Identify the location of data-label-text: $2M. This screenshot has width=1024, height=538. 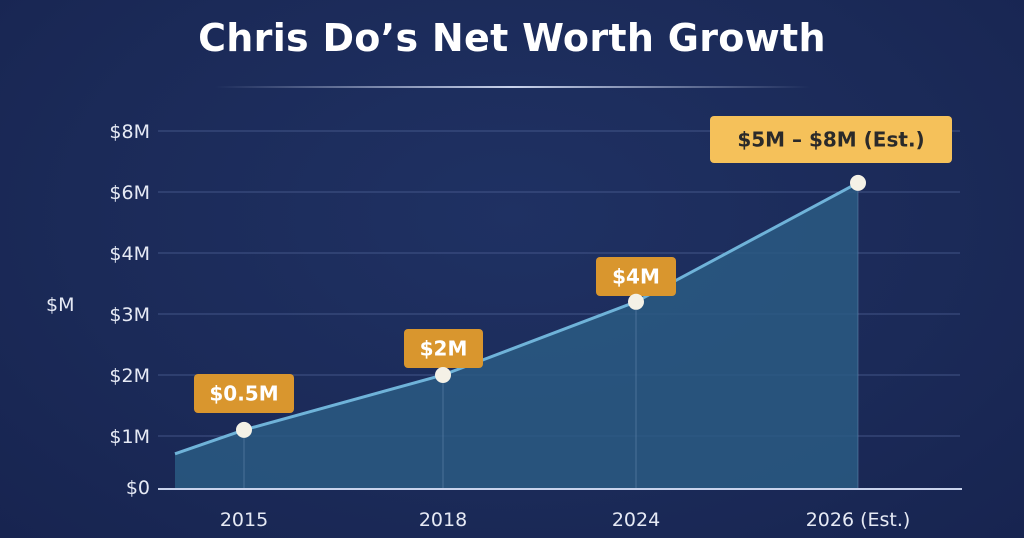
(444, 349).